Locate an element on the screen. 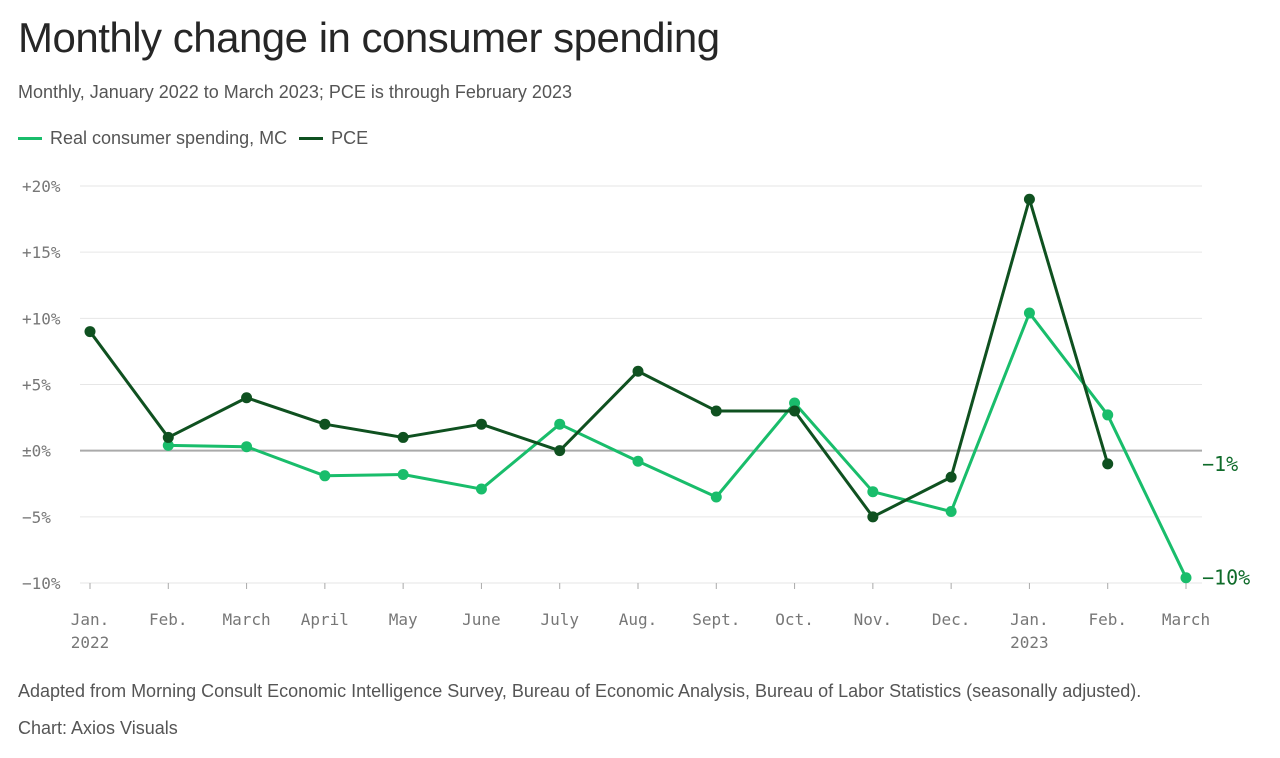 The image size is (1280, 758). y-tick-label: +15% is located at coordinates (41, 252).